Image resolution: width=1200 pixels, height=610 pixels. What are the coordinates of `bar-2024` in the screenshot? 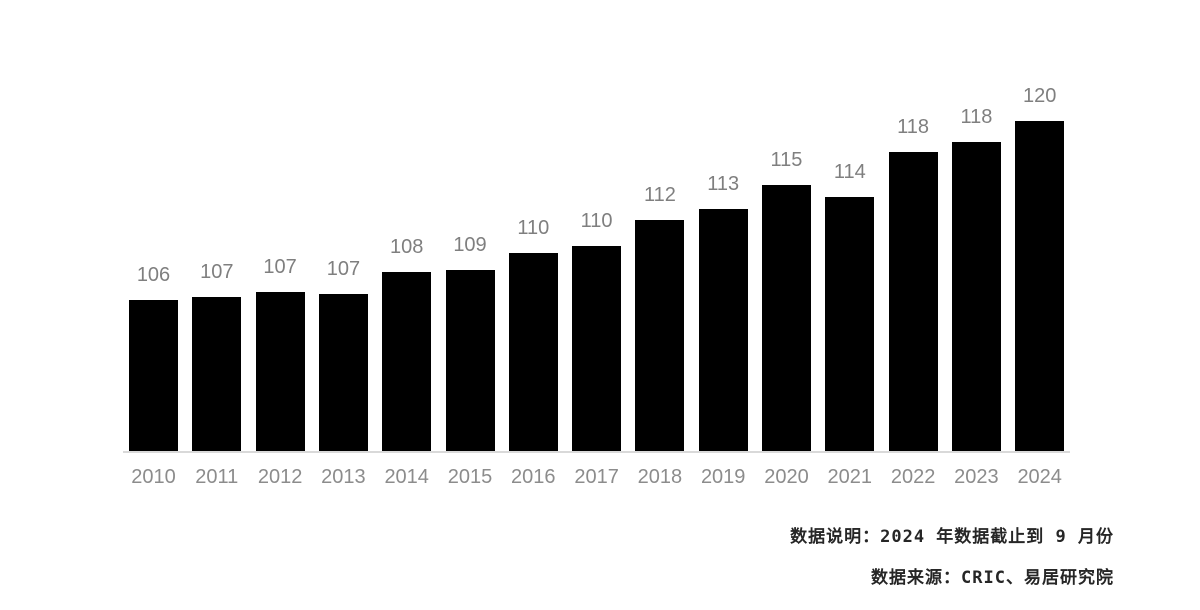 It's located at (1040, 286).